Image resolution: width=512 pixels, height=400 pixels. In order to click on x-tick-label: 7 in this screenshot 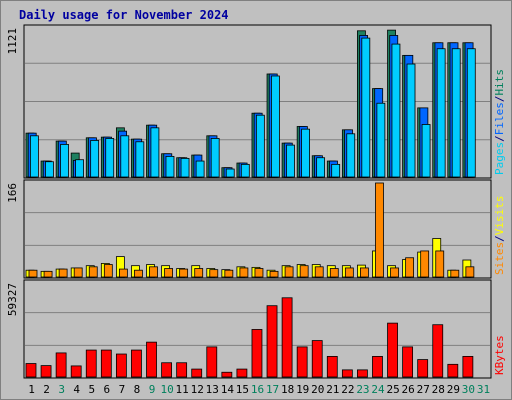, I will do `click(122, 389)`.